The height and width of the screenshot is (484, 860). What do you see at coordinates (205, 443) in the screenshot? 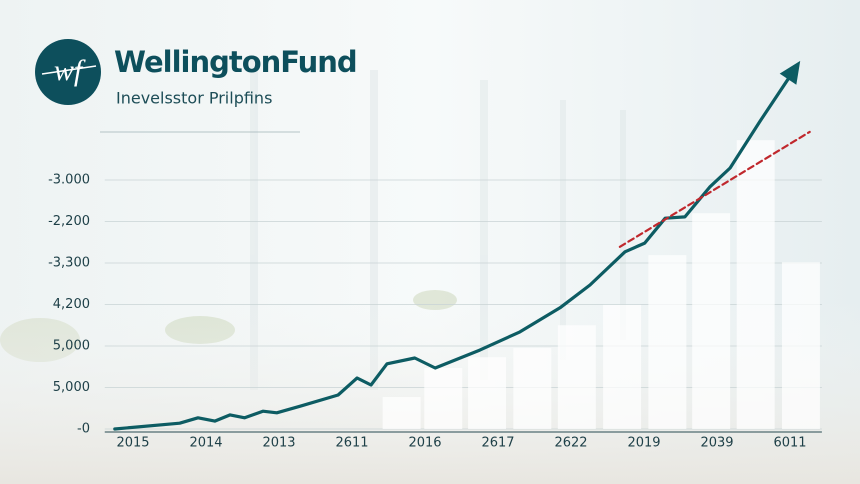
I see `x-tick-label: 2014` at bounding box center [205, 443].